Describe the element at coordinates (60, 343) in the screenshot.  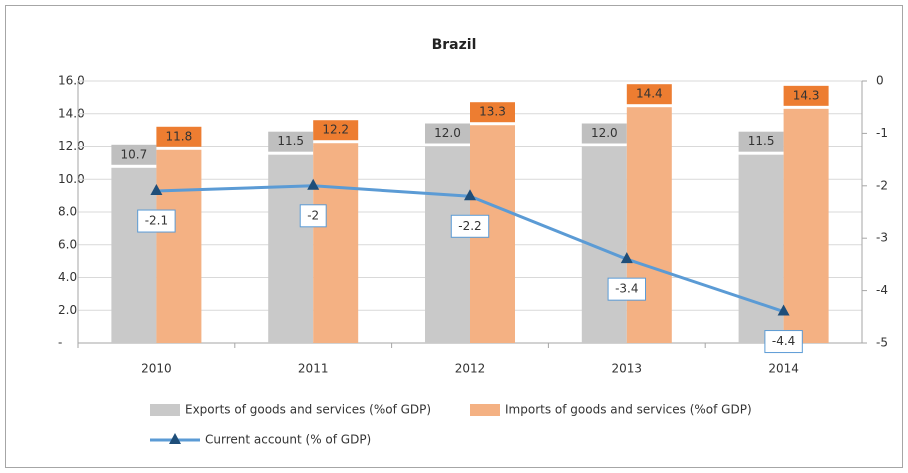
I see `y-tick-label: -` at that location.